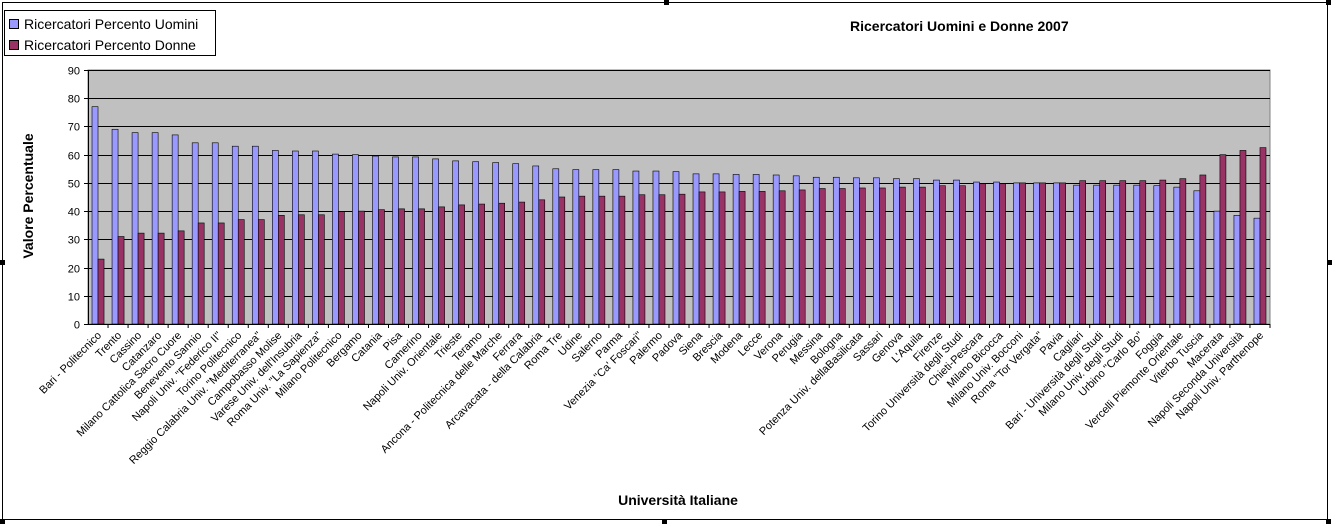 This screenshot has width=1332, height=524. Describe the element at coordinates (1329, 262) in the screenshot. I see `right-selection-handle` at that location.